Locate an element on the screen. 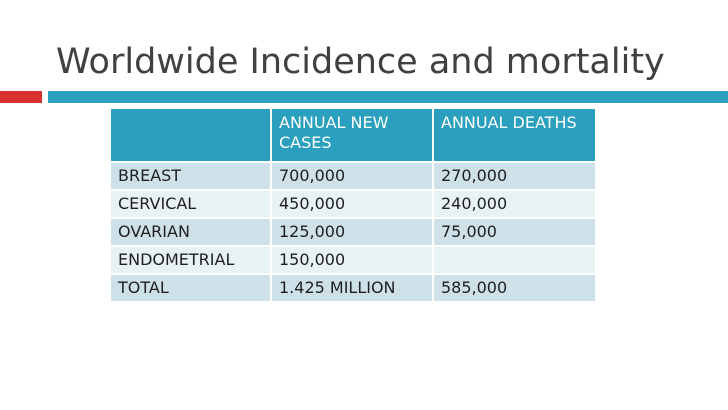 The height and width of the screenshot is (410, 728). slide-title: Worldwide Incidence and mortality is located at coordinates (360, 62).